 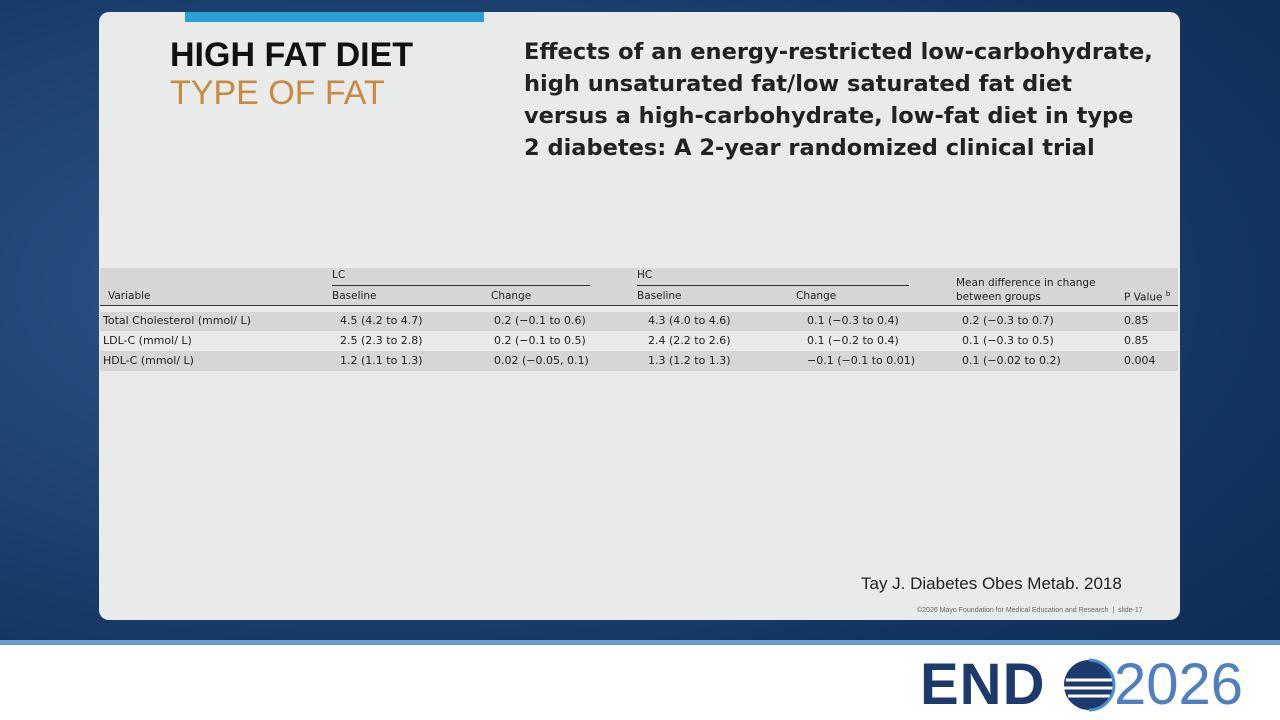 What do you see at coordinates (381, 360) in the screenshot?
I see `table-cell: 1.2 (1.1 to 1.3)` at bounding box center [381, 360].